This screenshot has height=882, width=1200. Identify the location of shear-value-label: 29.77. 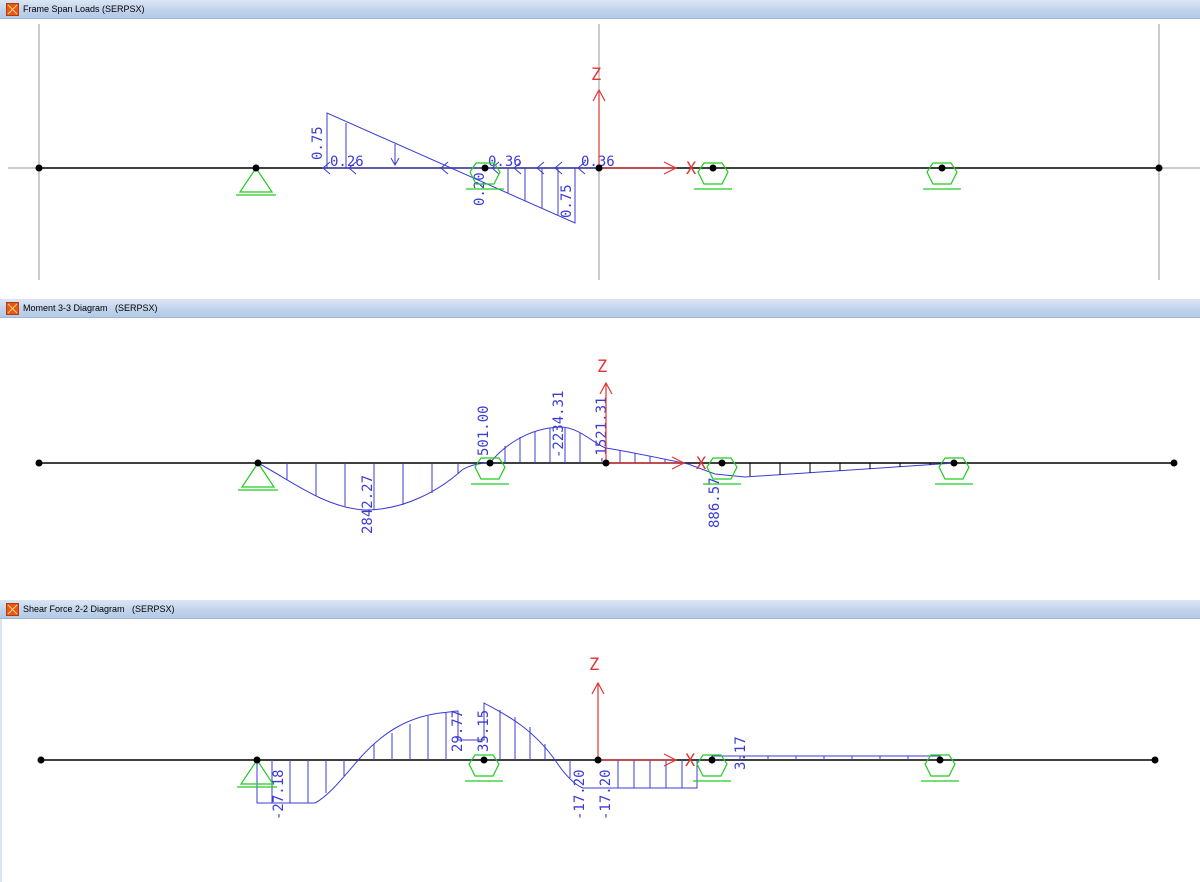
(458, 731).